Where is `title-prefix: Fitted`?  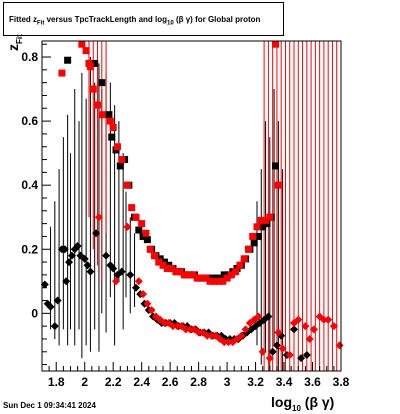 title-prefix: Fitted is located at coordinates (21, 19).